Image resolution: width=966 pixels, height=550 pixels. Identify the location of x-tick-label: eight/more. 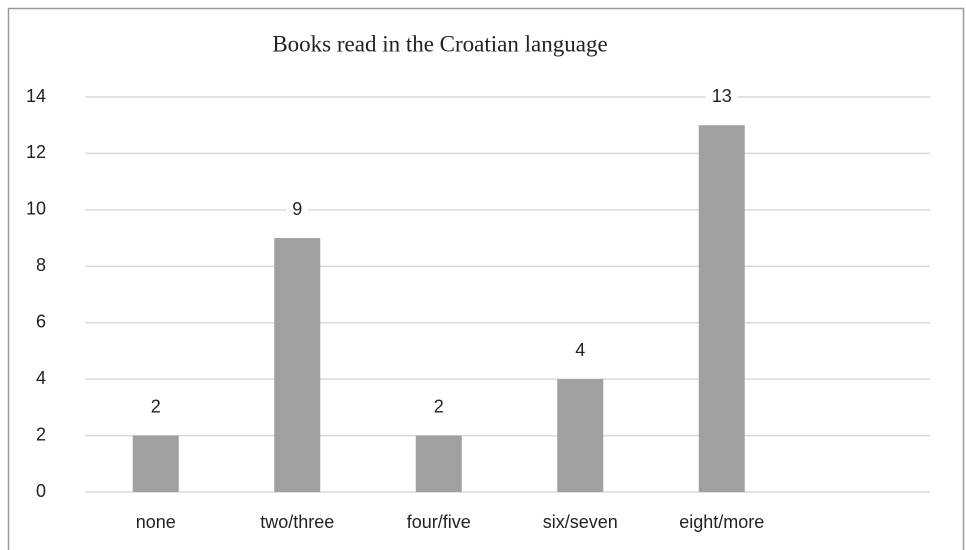
(721, 522).